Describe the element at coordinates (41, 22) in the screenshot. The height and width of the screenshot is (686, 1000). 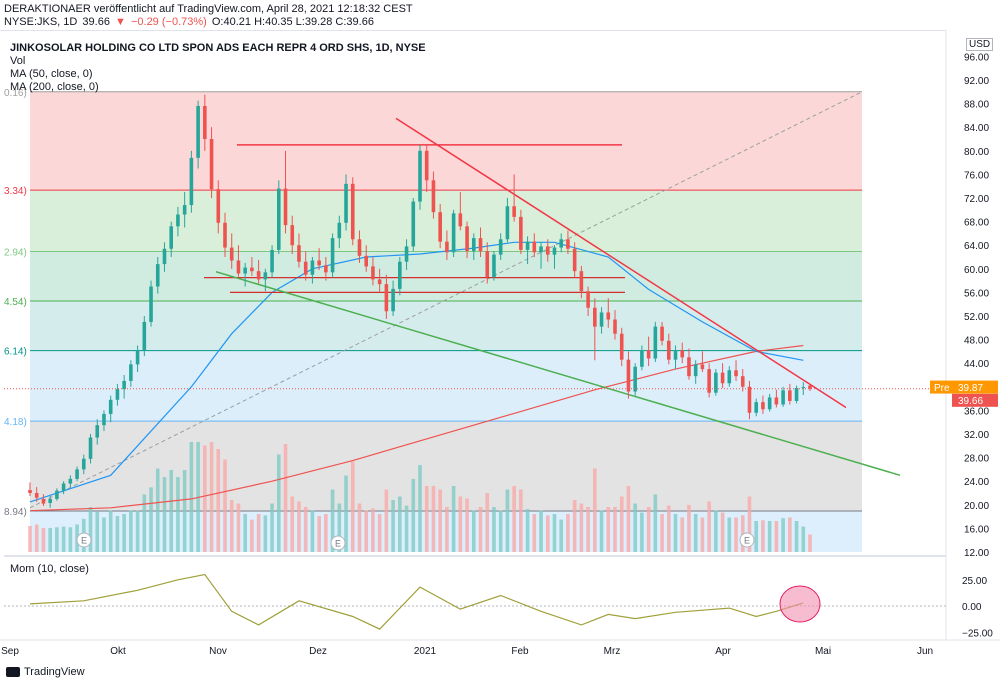
I see `symbol: NYSE:JKS, 1D` at that location.